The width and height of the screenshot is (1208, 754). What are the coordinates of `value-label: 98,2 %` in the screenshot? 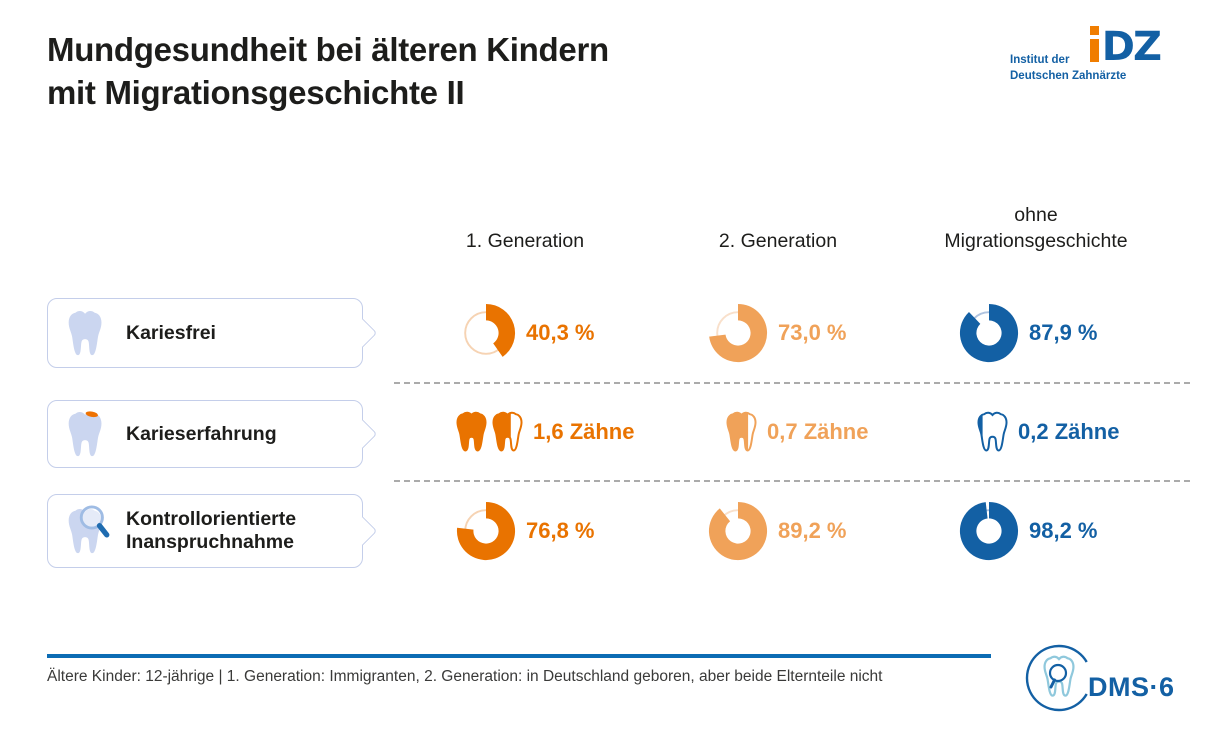 It's located at (1063, 530).